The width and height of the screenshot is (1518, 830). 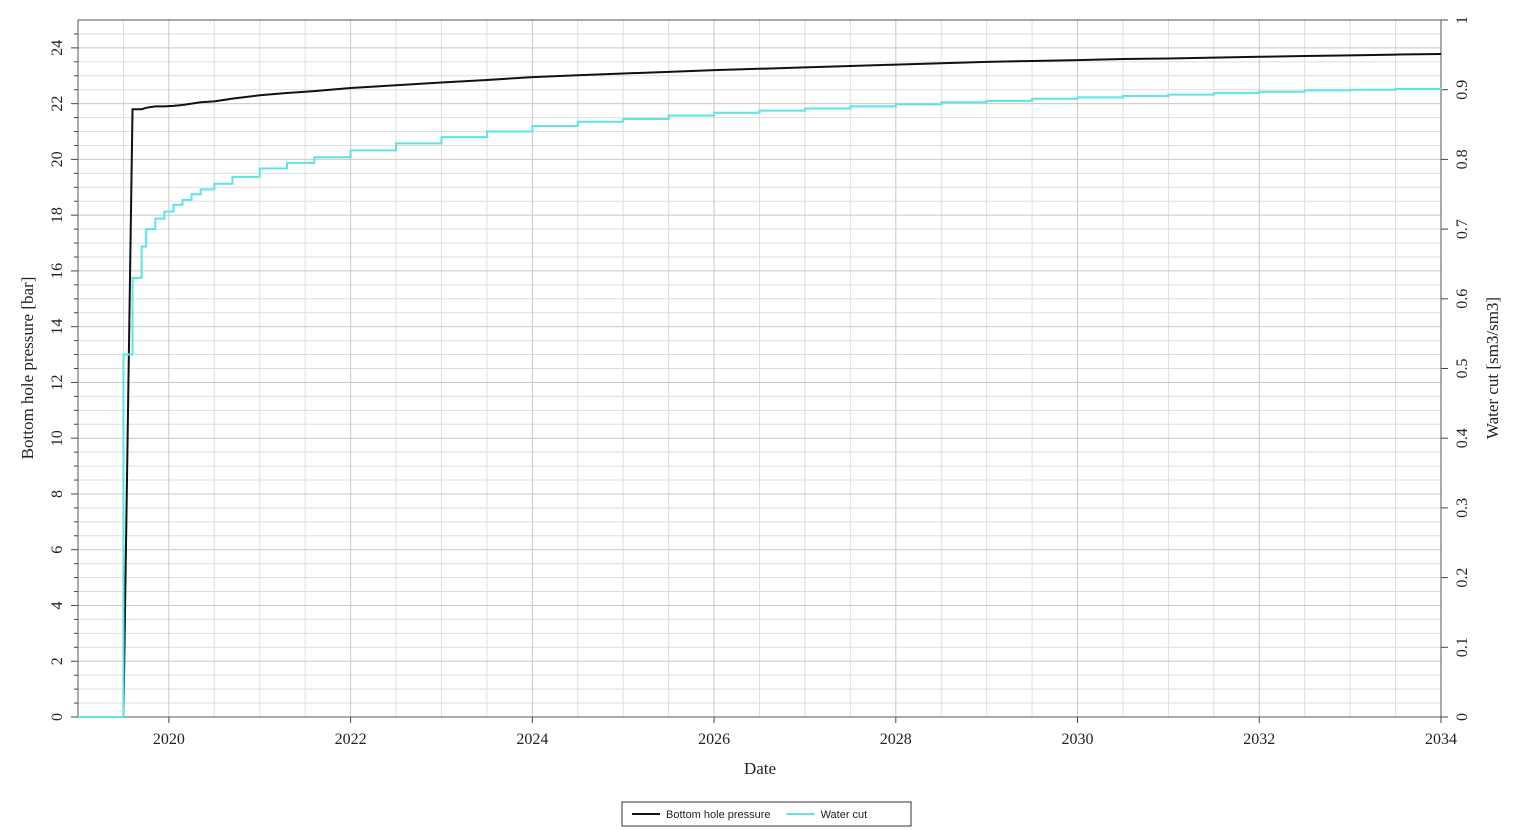 What do you see at coordinates (1492, 368) in the screenshot?
I see `y2-axis-title: Water cut [sm3/sm3]` at bounding box center [1492, 368].